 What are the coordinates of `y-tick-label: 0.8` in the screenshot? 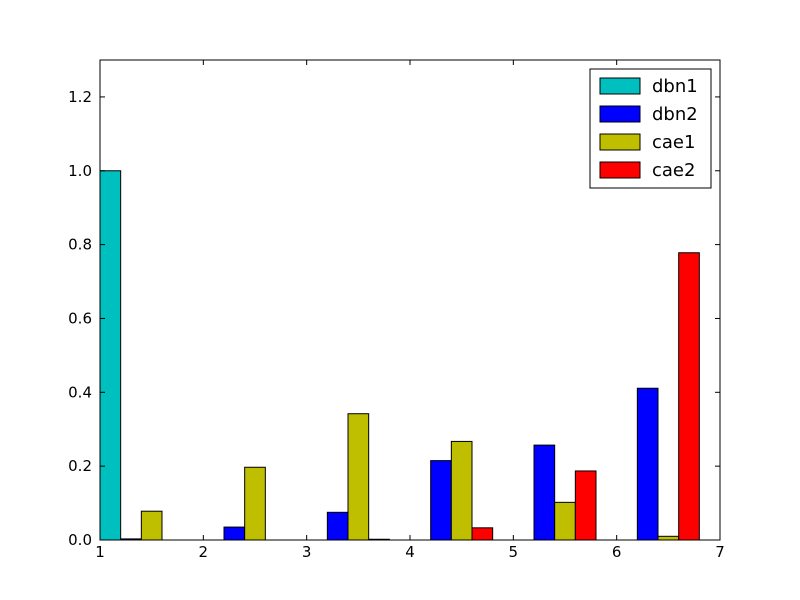 It's located at (80, 245).